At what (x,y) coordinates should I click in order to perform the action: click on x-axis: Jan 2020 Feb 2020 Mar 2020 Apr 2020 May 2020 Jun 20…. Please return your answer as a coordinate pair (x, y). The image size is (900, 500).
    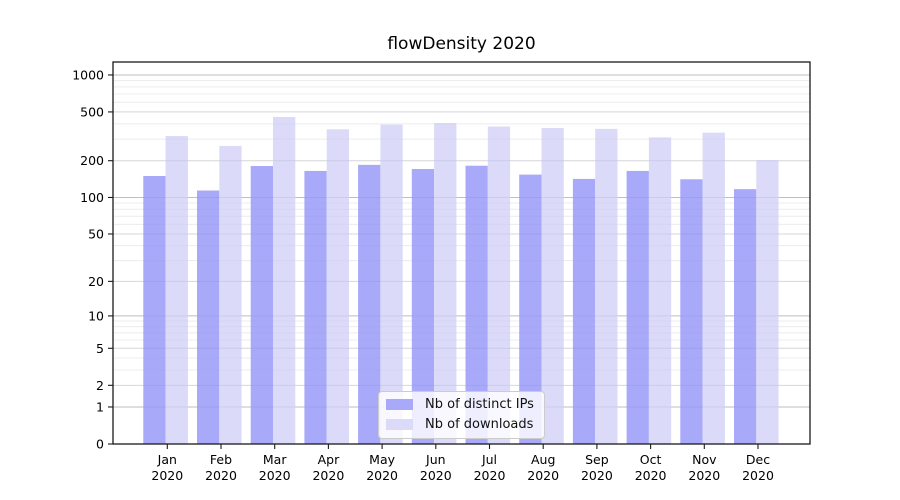
    Looking at the image, I should click on (462, 463).